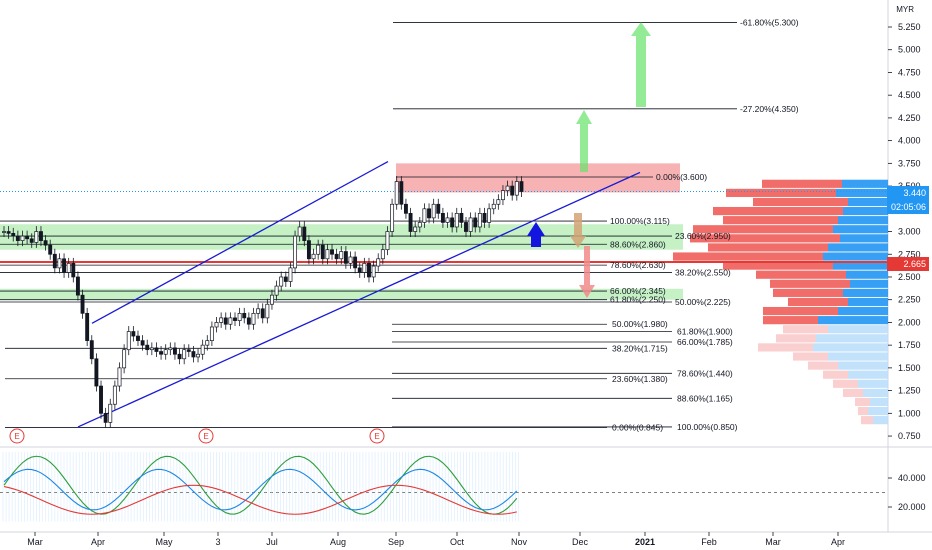 The height and width of the screenshot is (550, 932). I want to click on fib-label-upper: 61.80%(2.250), so click(638, 300).